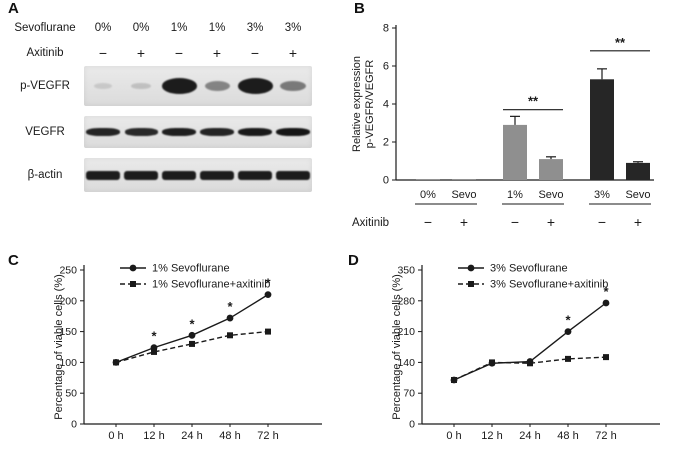 The width and height of the screenshot is (677, 451). What do you see at coordinates (45, 53) in the screenshot?
I see `axitinib-label: Axitinib` at bounding box center [45, 53].